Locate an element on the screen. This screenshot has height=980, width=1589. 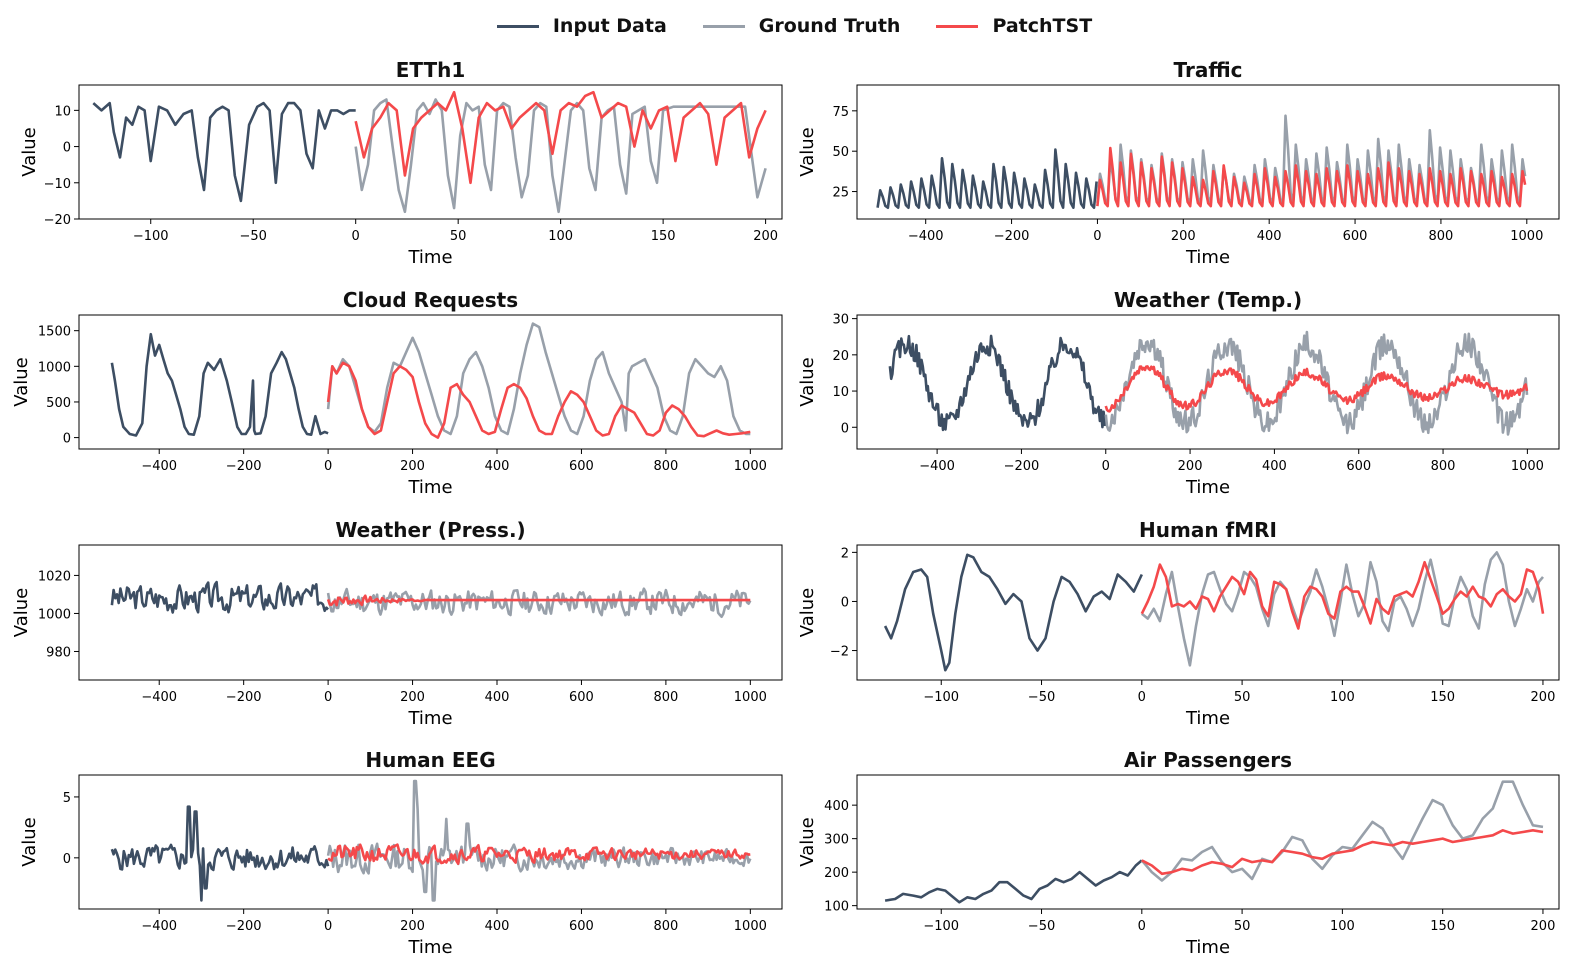
y-tick-label: −20 is located at coordinates (57, 220).